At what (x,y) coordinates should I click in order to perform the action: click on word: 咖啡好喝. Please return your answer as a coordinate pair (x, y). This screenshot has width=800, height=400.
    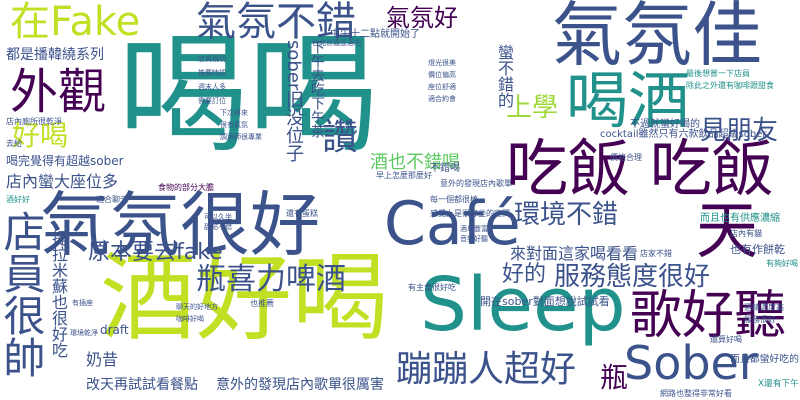
    Looking at the image, I should click on (190, 319).